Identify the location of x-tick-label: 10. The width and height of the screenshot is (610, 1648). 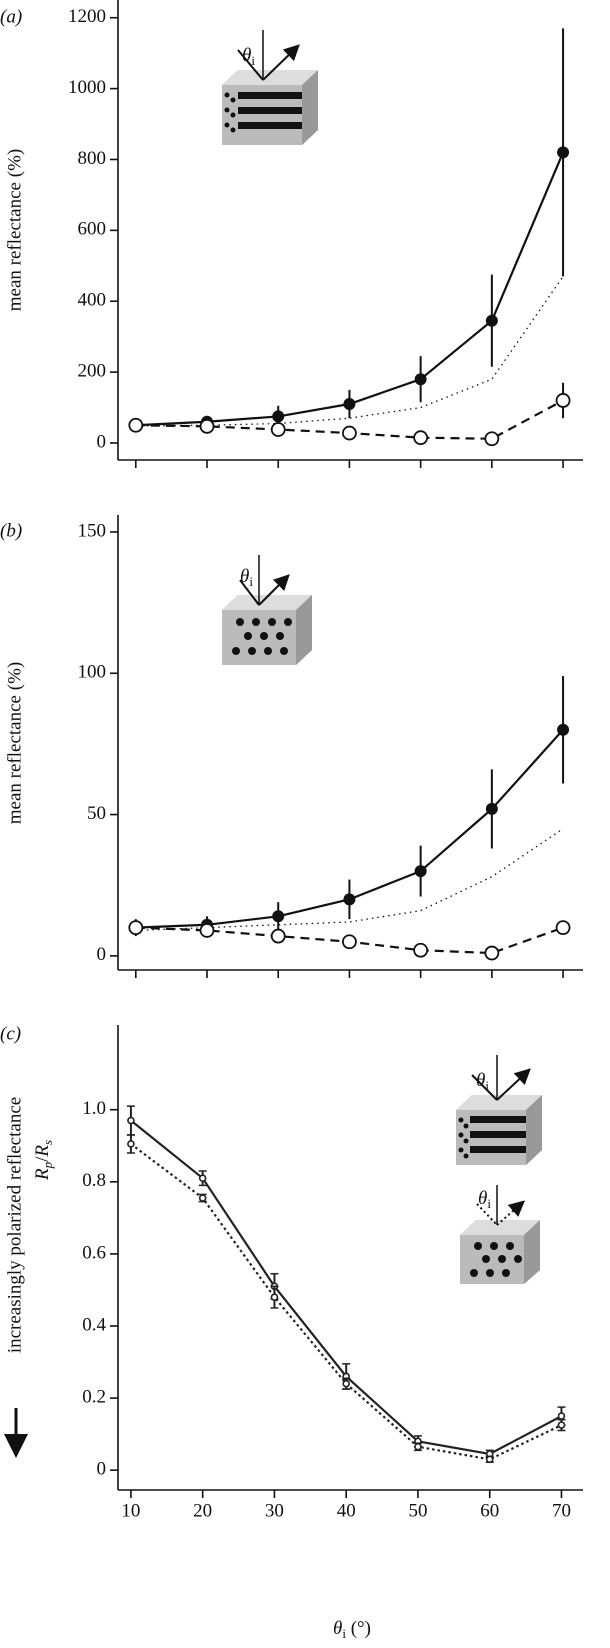
(130, 1510).